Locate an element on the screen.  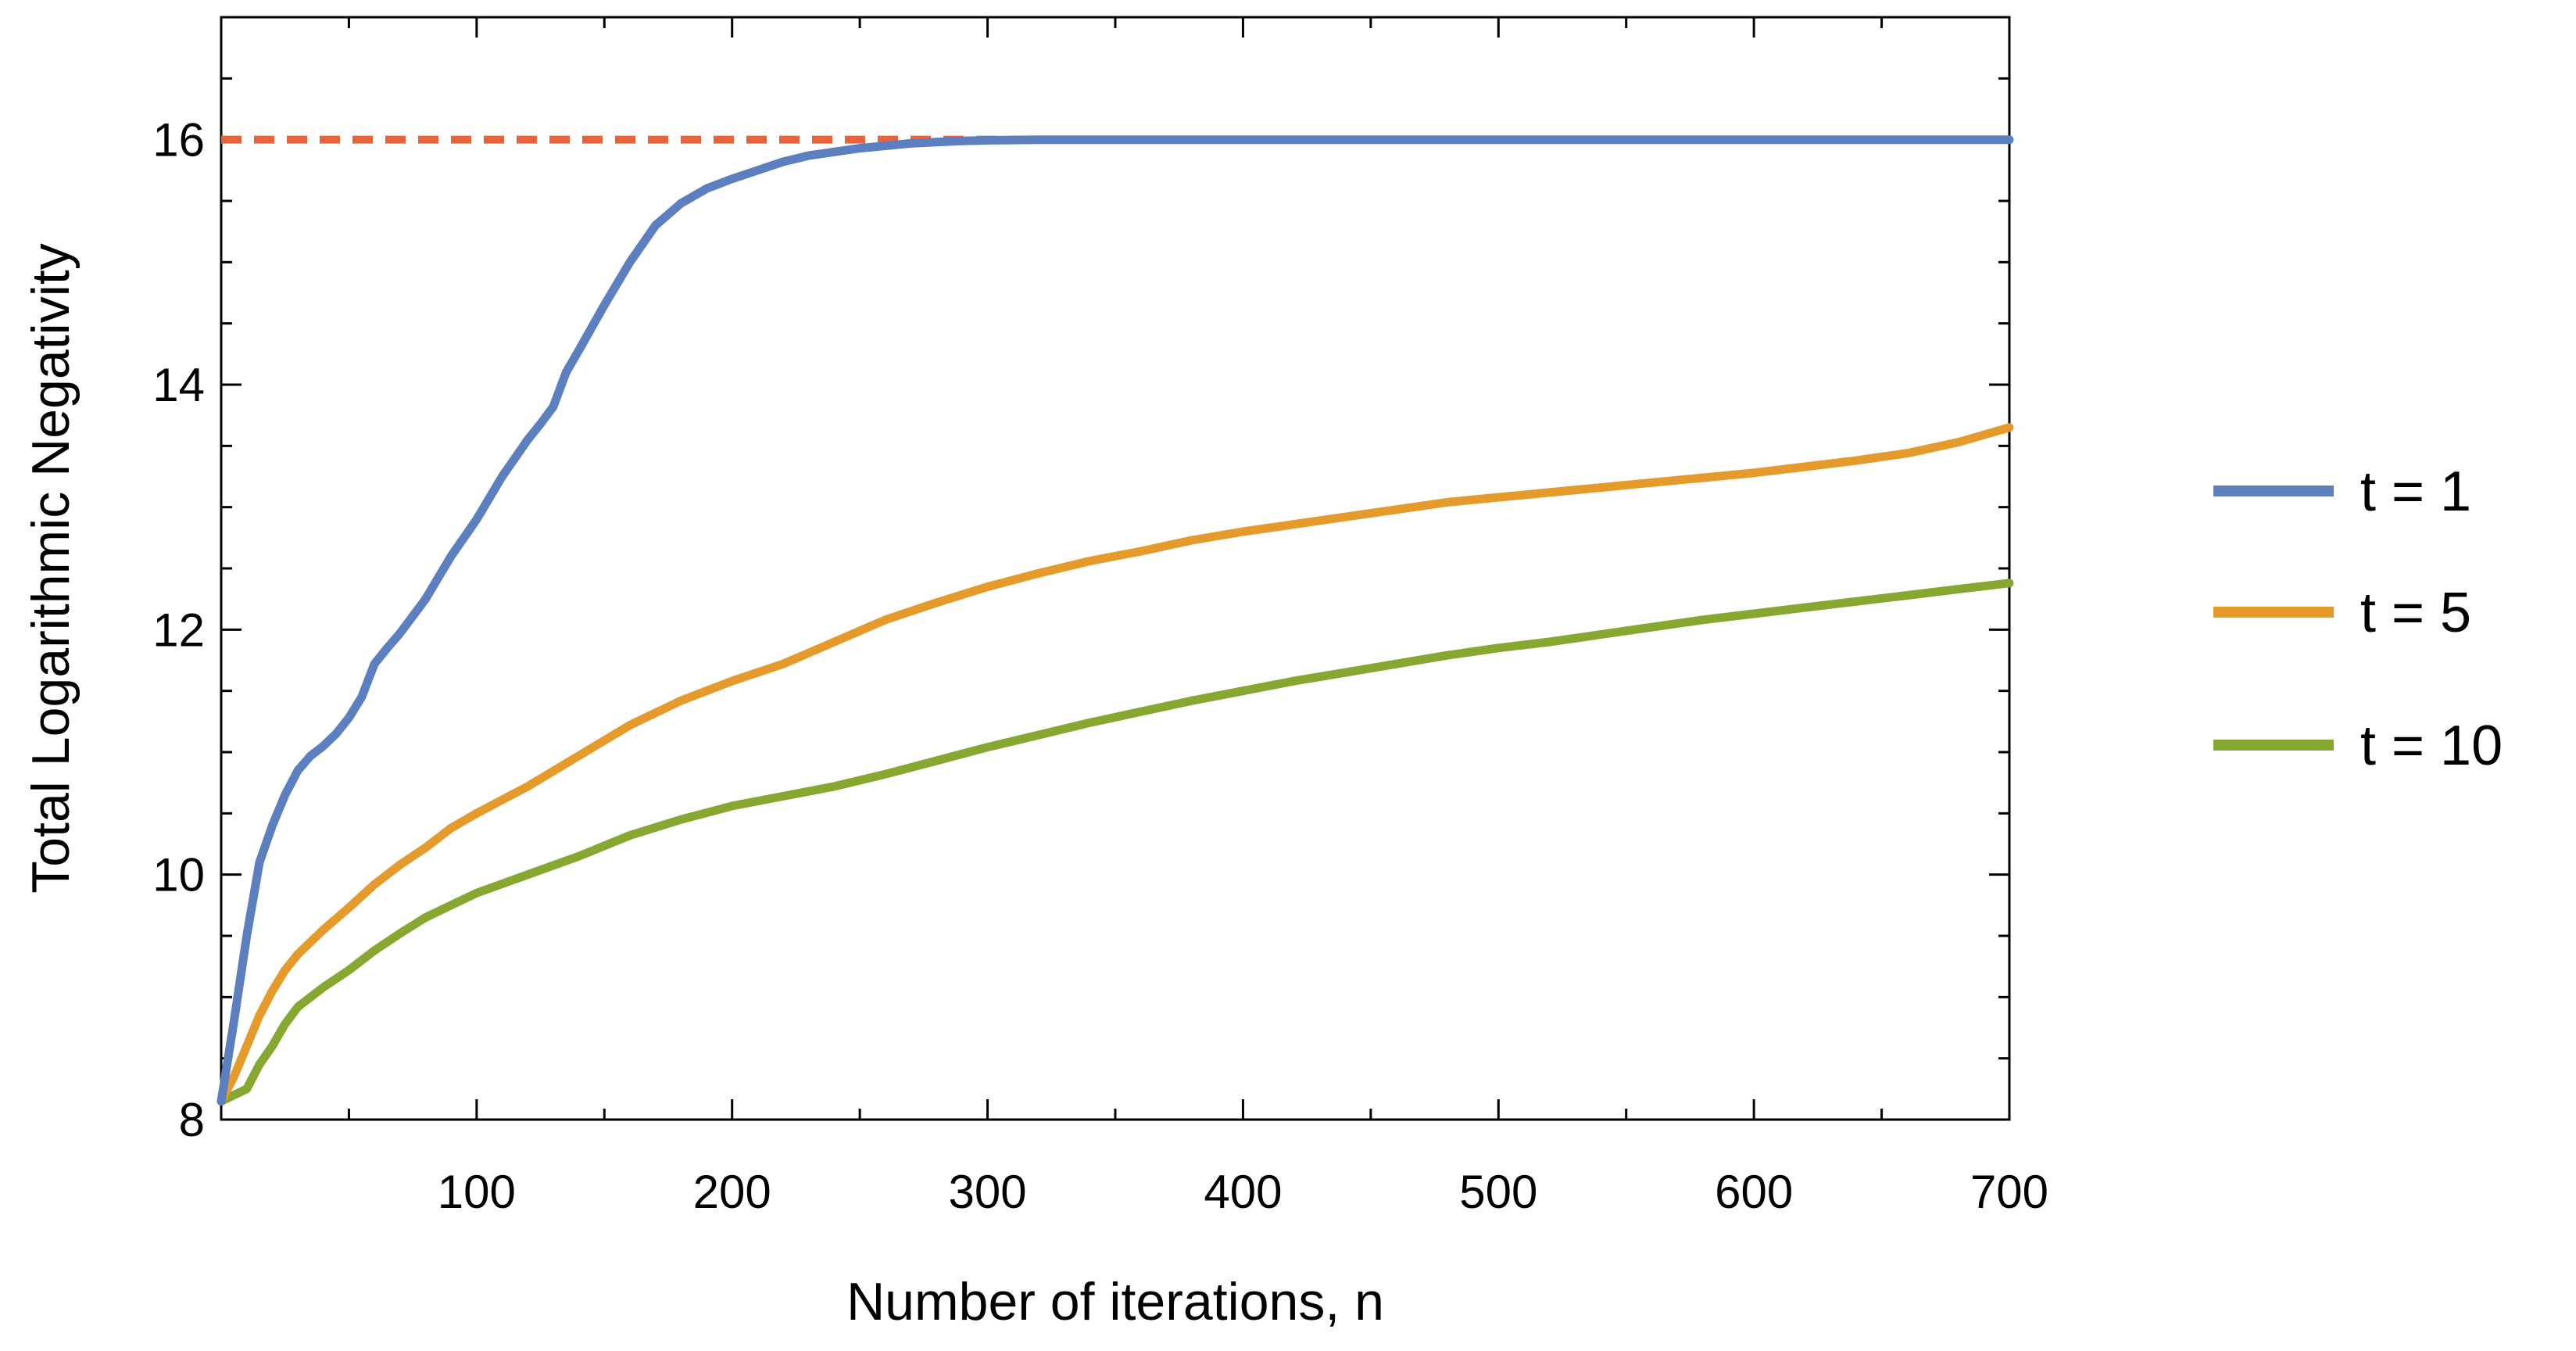
x-tick-label: 300 is located at coordinates (988, 1192).